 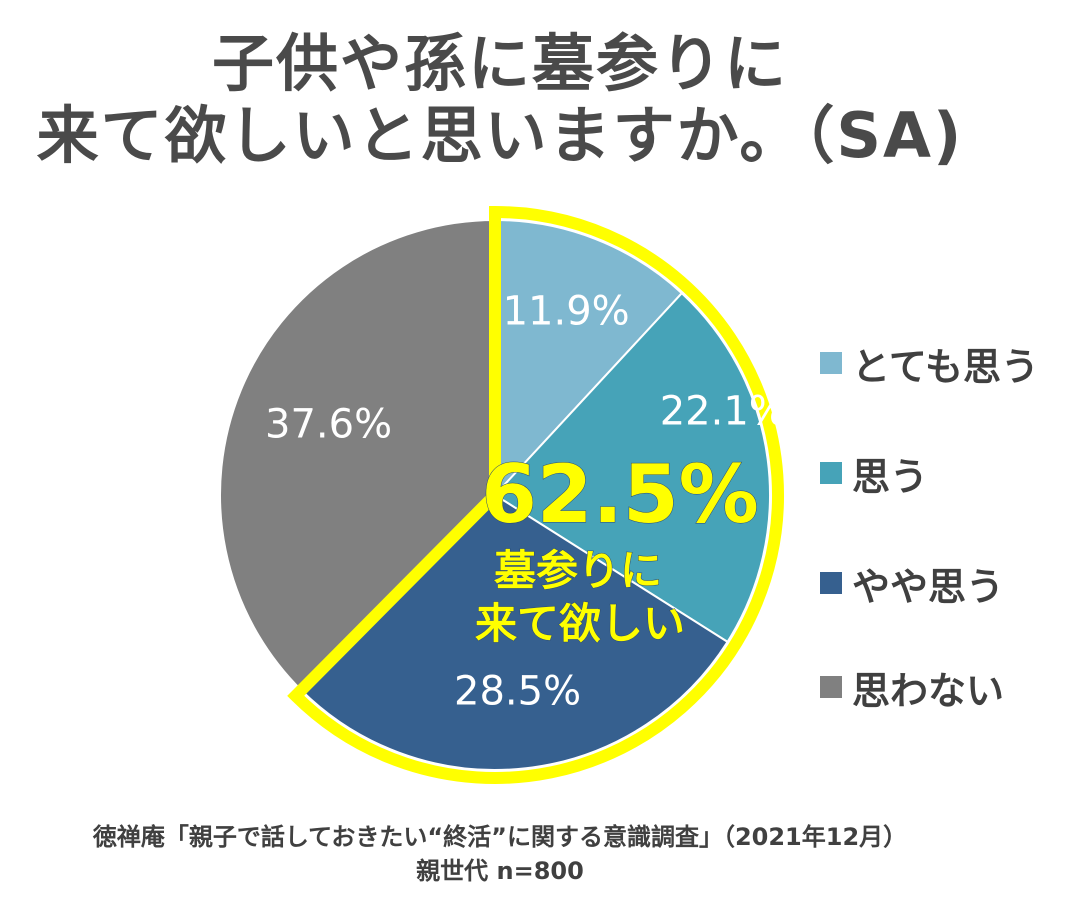 What do you see at coordinates (500, 135) in the screenshot?
I see `chart-title-line2: 来て欲しいと思いますか。（SA)` at bounding box center [500, 135].